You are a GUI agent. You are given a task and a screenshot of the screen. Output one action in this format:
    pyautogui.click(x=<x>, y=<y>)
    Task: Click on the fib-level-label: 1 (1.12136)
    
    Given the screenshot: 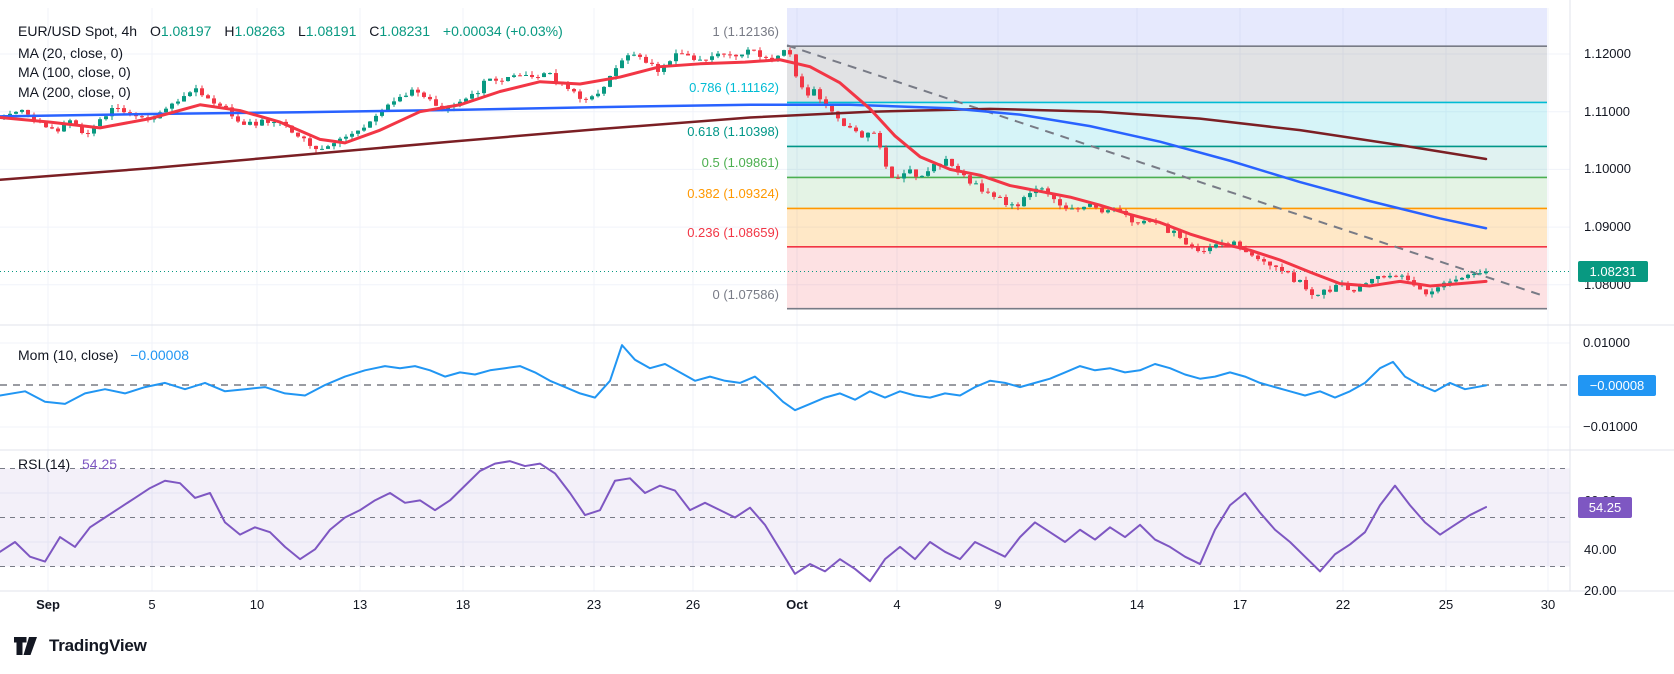 What is the action you would take?
    pyautogui.click(x=746, y=32)
    